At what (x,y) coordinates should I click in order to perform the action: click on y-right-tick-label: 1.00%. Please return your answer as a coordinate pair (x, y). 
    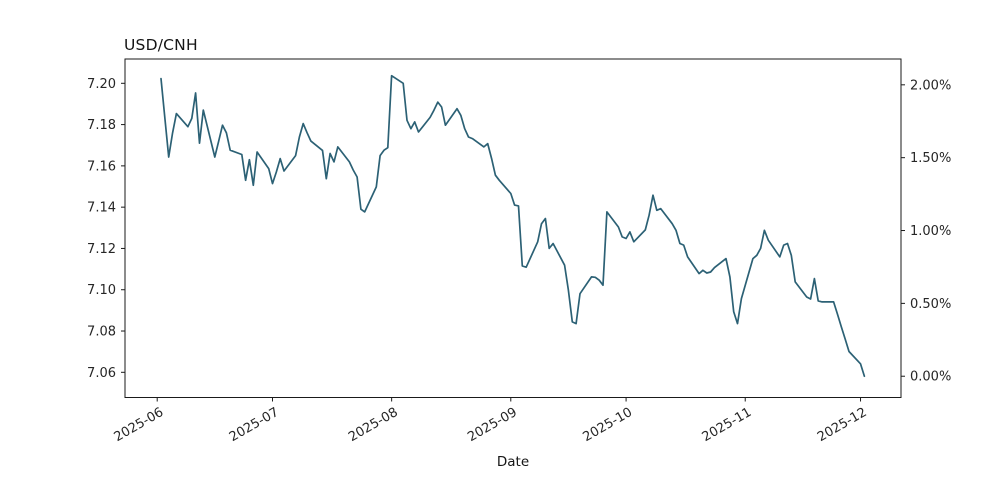
    Looking at the image, I should click on (930, 231).